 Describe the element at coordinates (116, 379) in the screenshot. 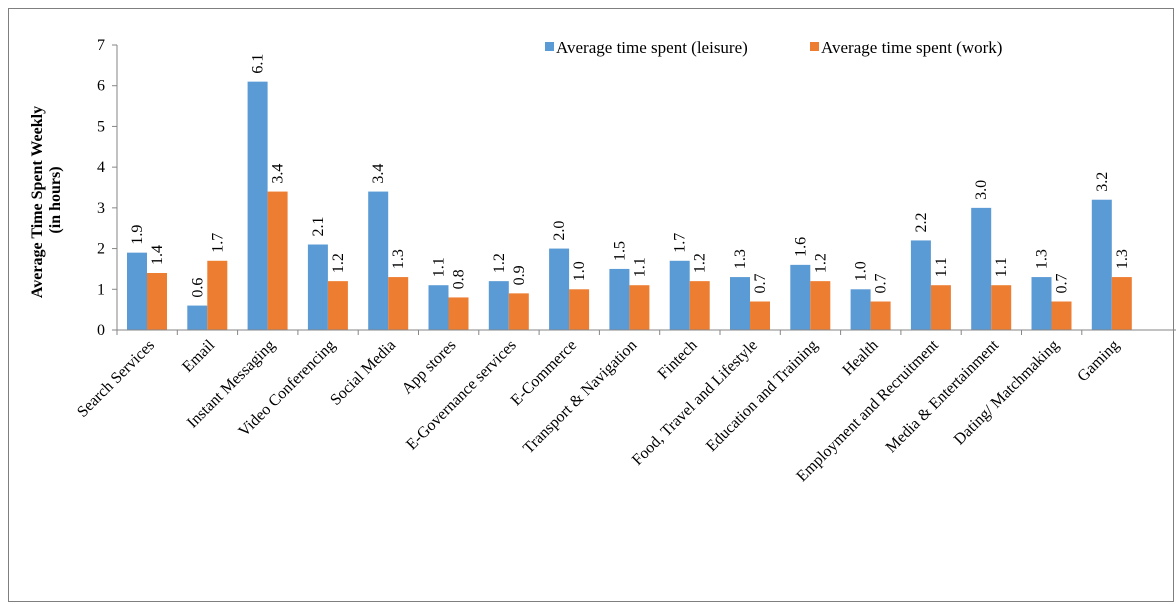

I see `x-tick-label: Search Services` at that location.